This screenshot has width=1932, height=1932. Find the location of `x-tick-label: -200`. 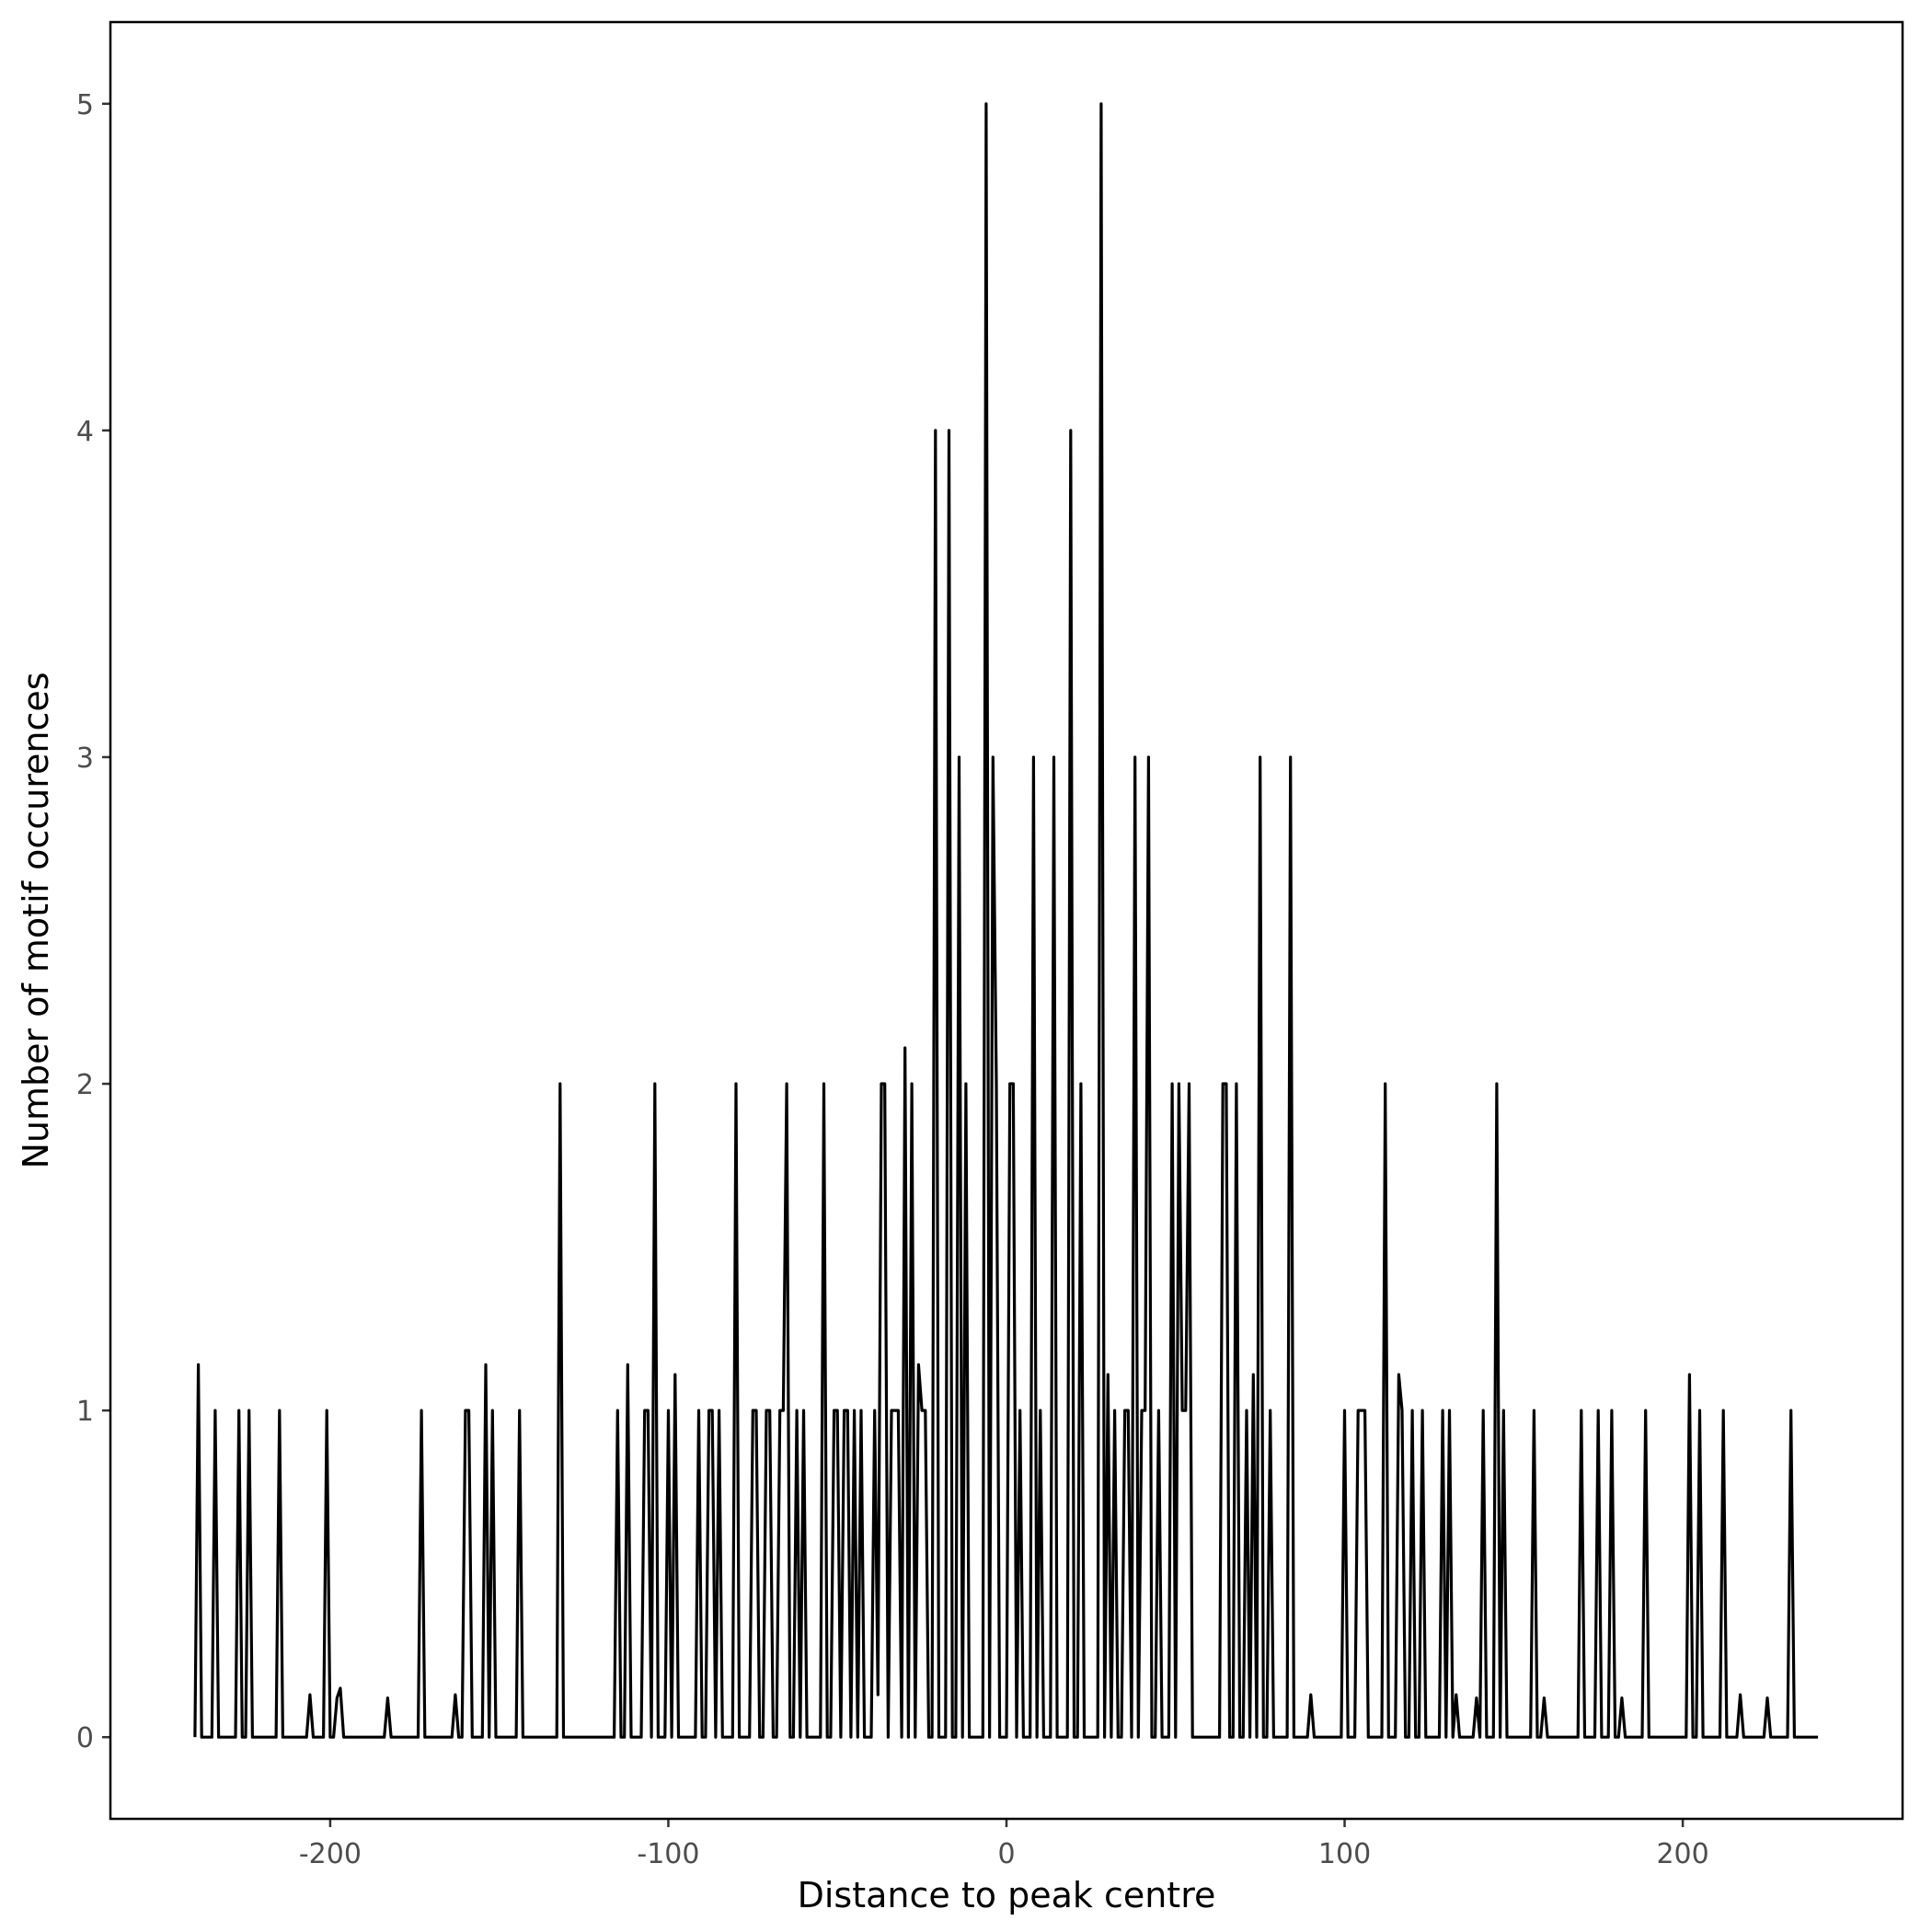

x-tick-label: -200 is located at coordinates (330, 1854).